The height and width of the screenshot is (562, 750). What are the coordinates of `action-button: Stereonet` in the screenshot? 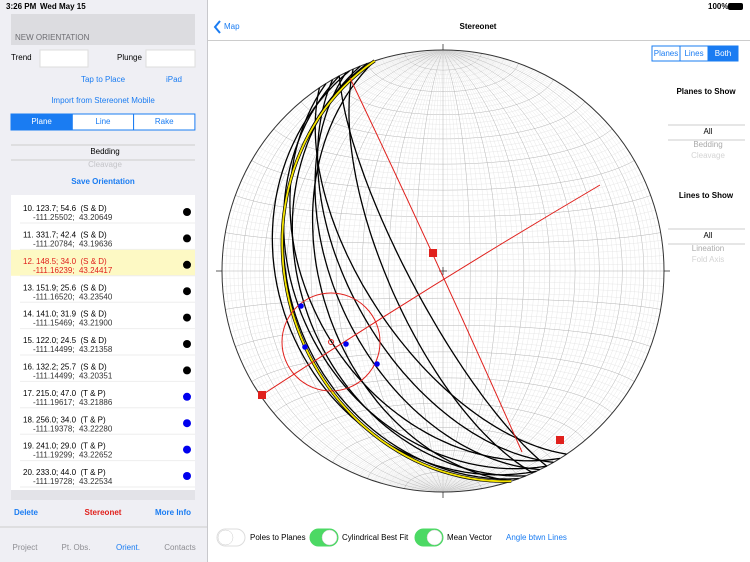 It's located at (103, 512).